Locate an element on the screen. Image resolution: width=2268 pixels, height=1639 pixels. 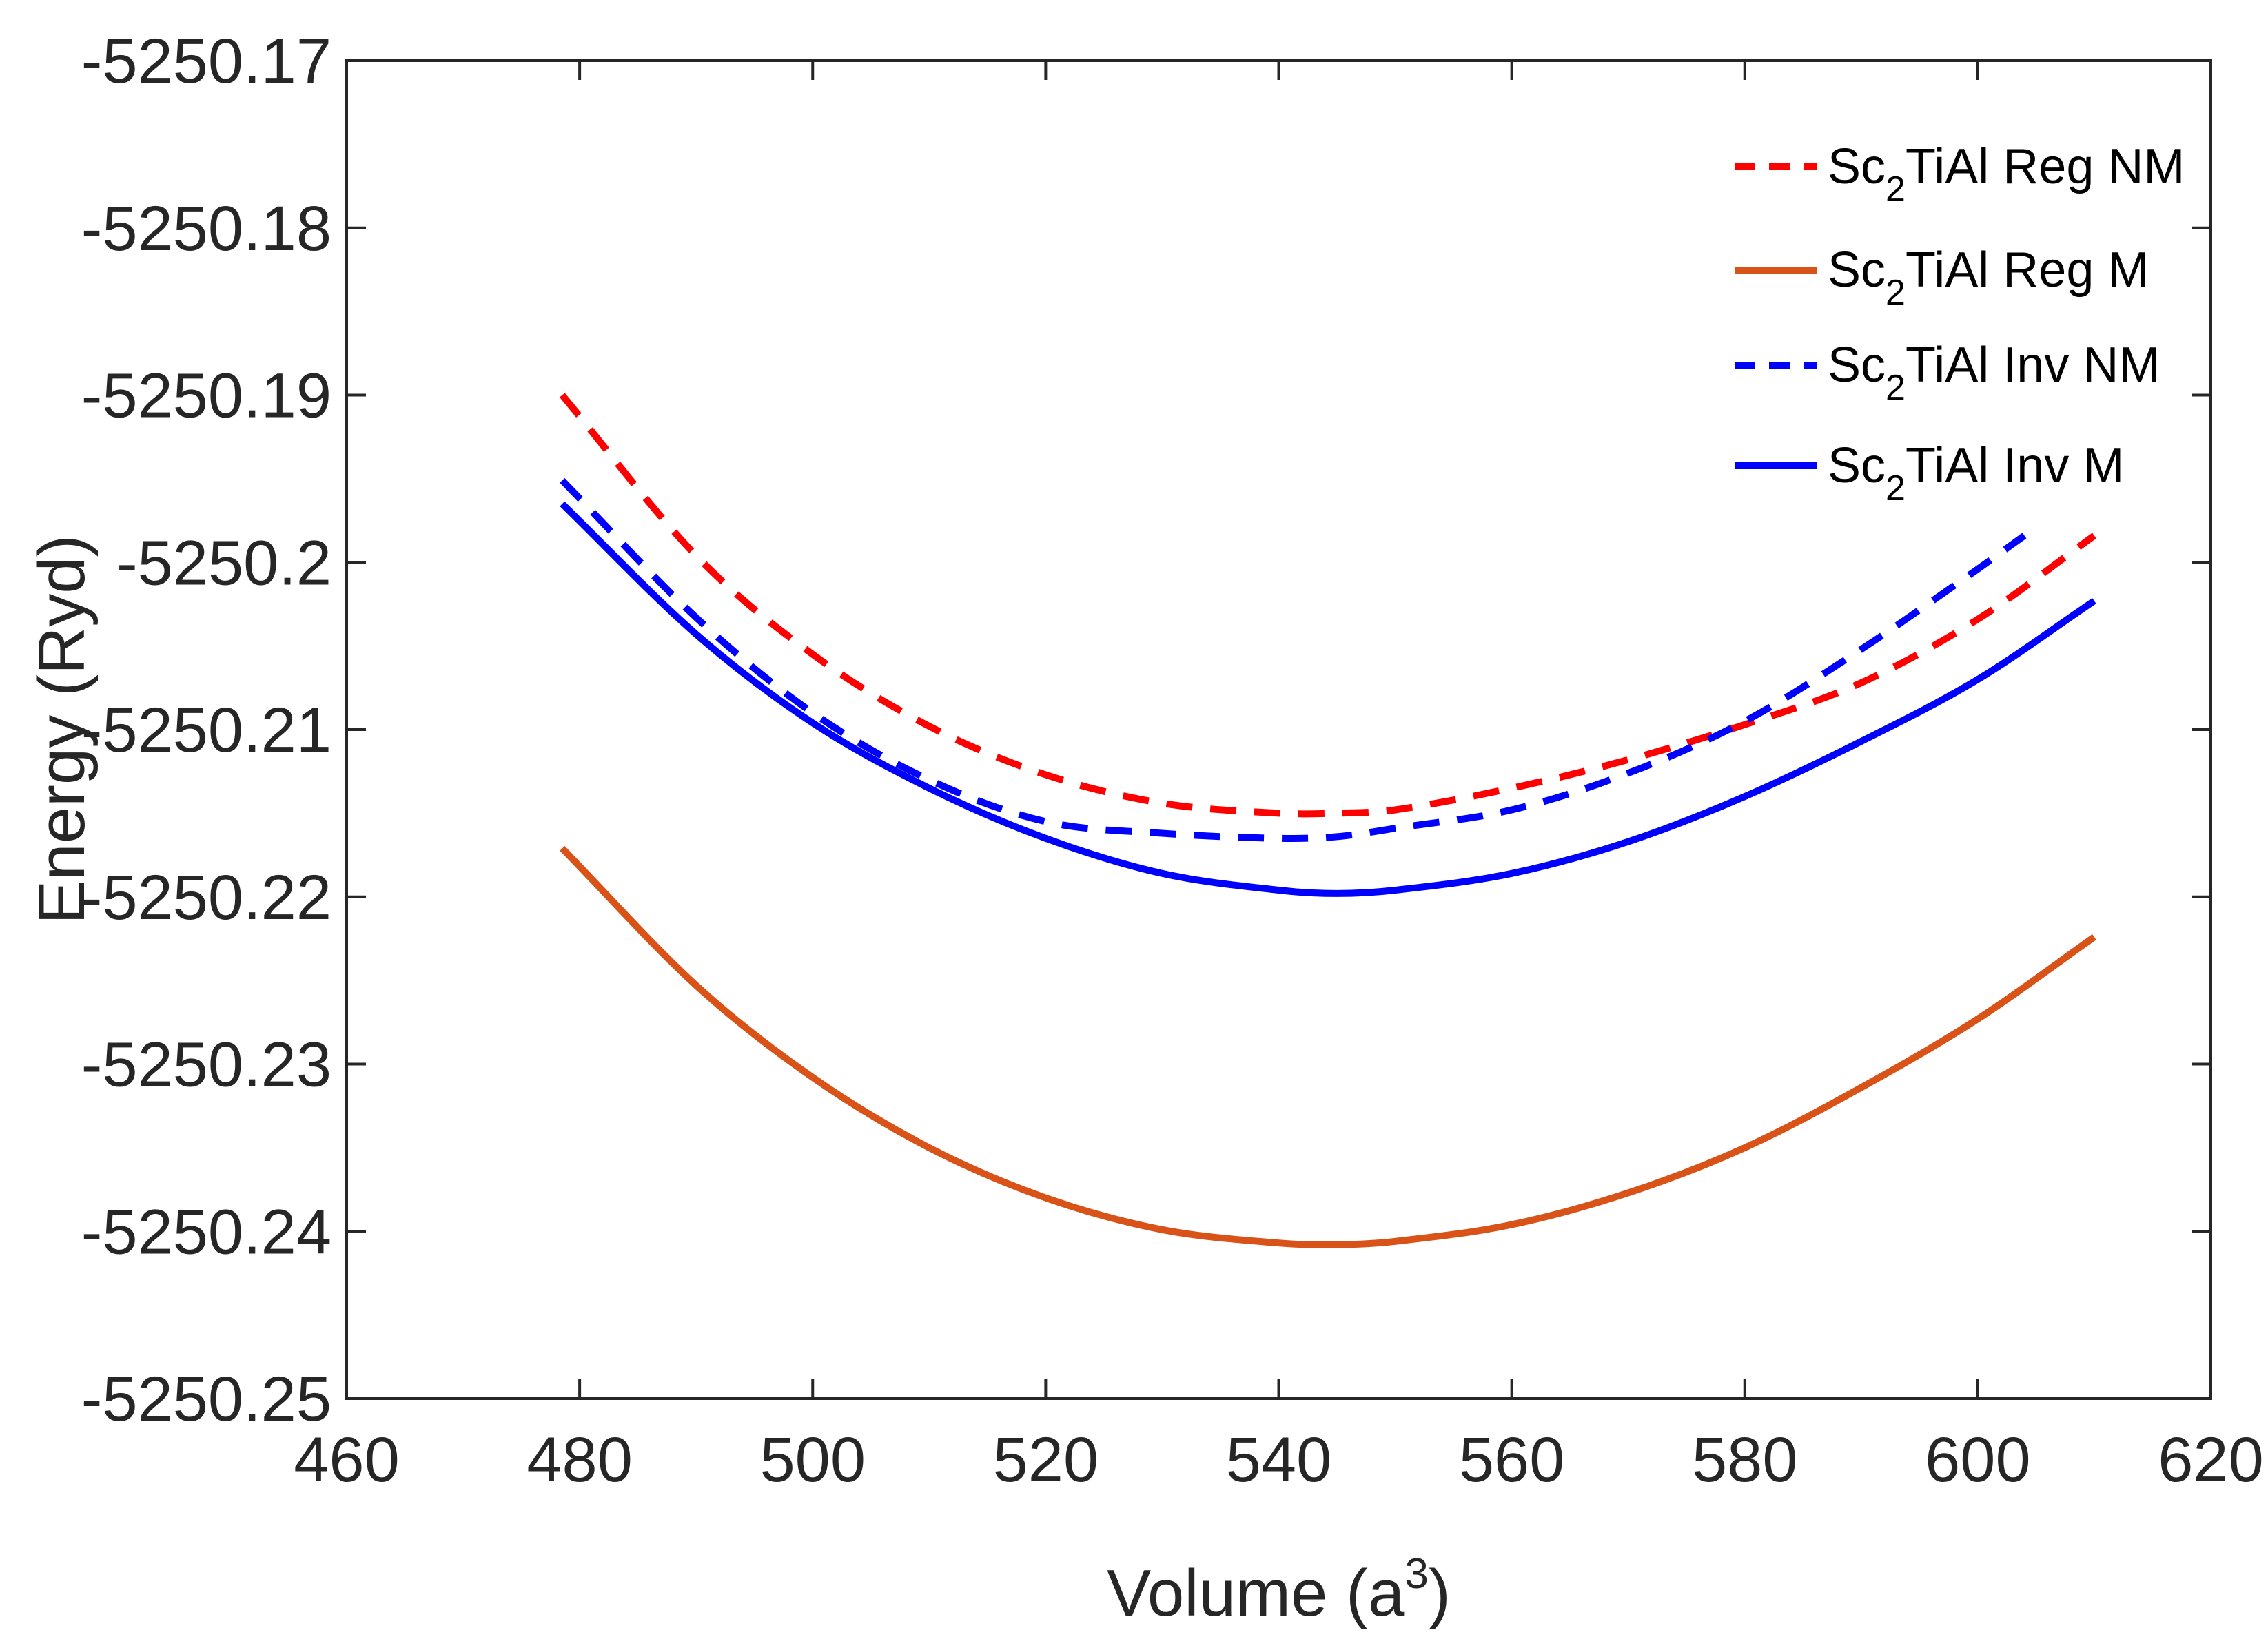
legend-label-4: Sc2TiAl Inv M is located at coordinates (1976, 473).